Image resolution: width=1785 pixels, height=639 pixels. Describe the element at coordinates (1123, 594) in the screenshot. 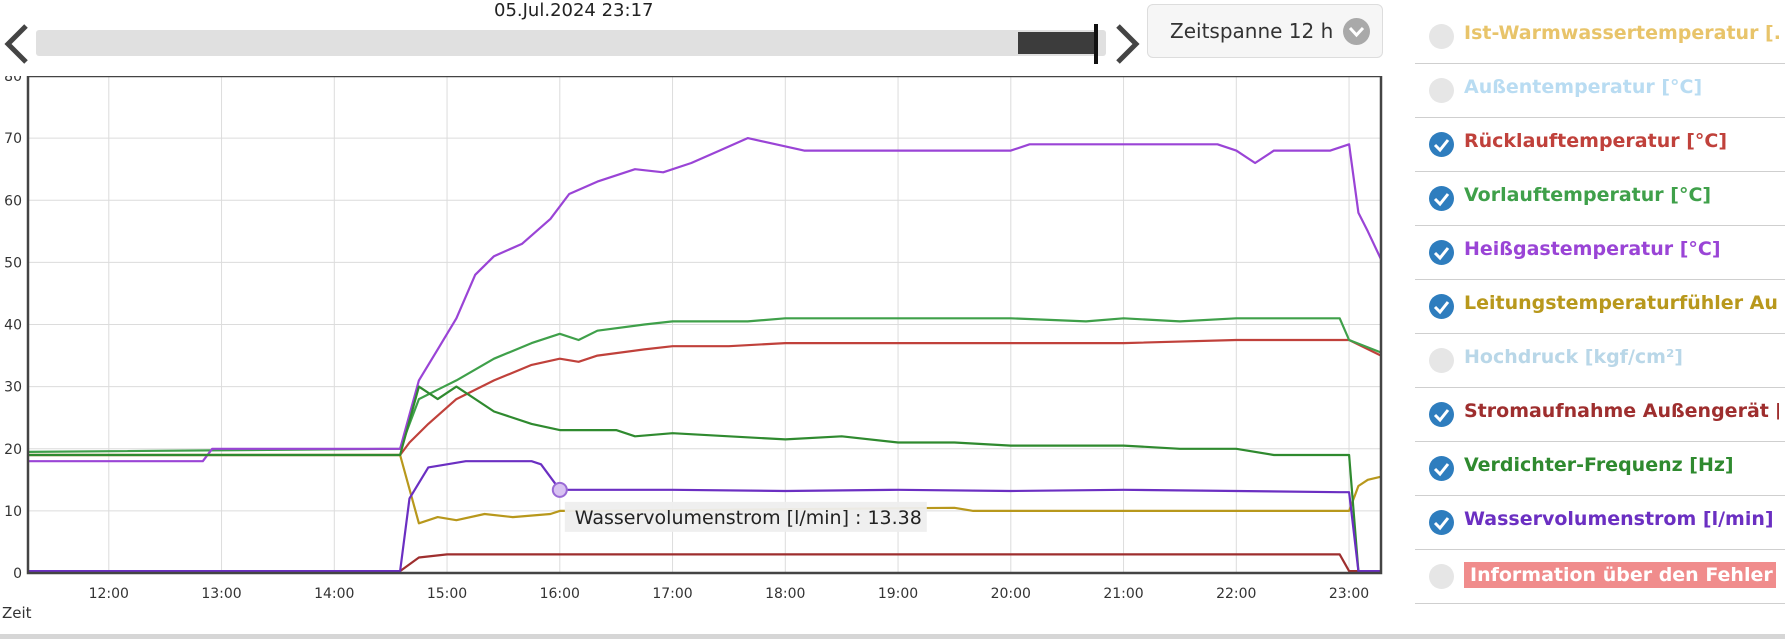

I see `x-tick-label: 21:00` at that location.